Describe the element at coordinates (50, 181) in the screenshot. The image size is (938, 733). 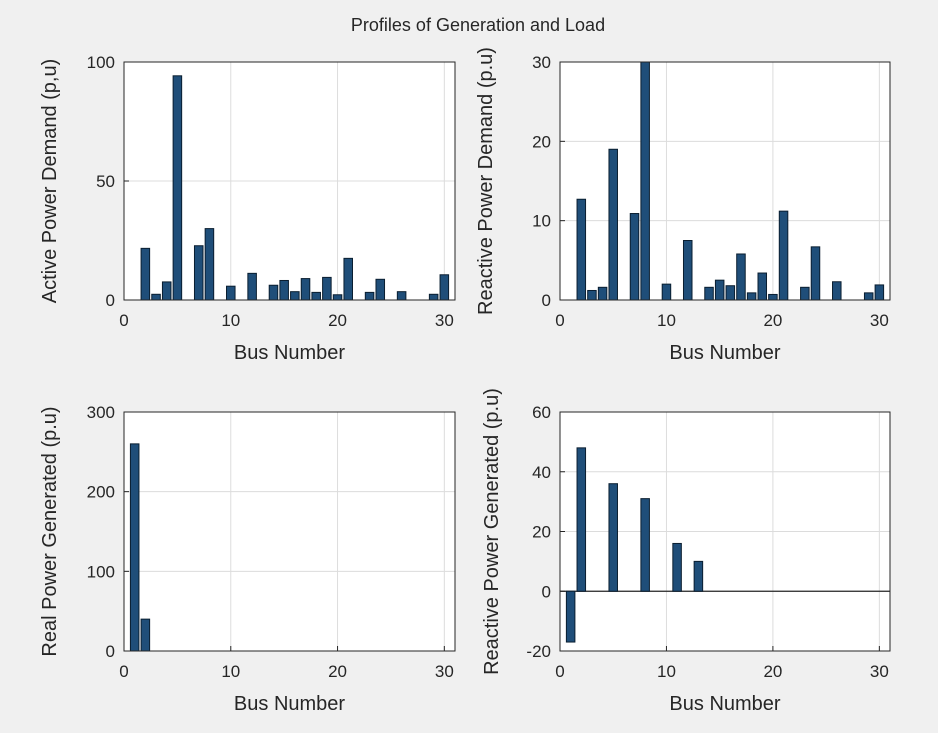
I see `y-axis-label: Active Power Demand (p,u)` at that location.